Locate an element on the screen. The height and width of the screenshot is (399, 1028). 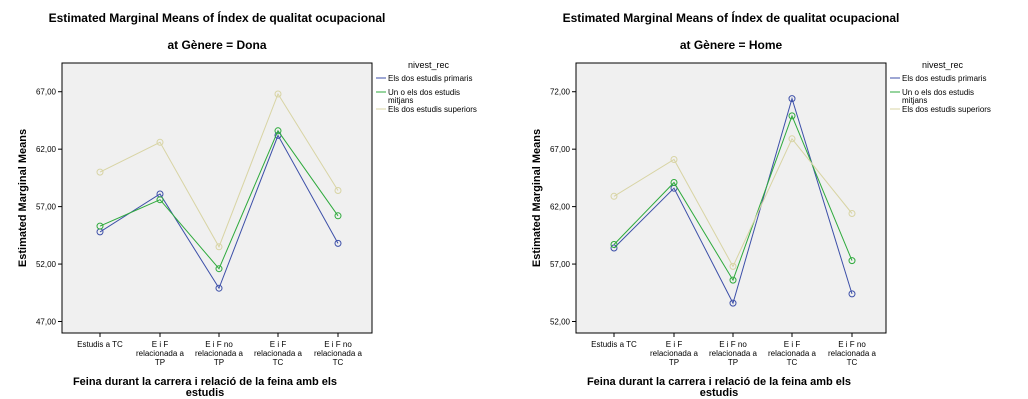
chart-subtitle: at Gènere = Dona is located at coordinates (216, 45).